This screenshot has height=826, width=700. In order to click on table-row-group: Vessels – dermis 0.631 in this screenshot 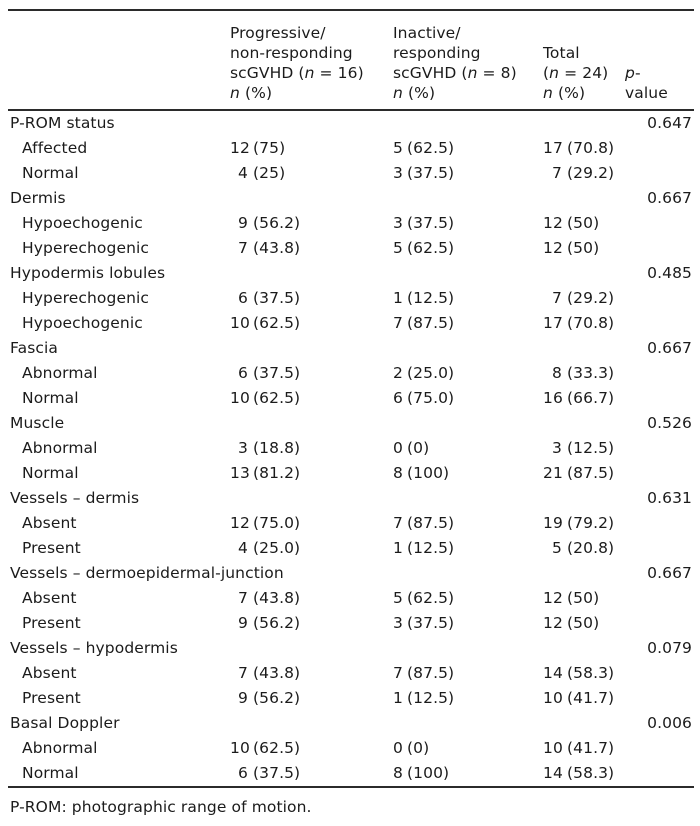, I will do `click(351, 498)`.